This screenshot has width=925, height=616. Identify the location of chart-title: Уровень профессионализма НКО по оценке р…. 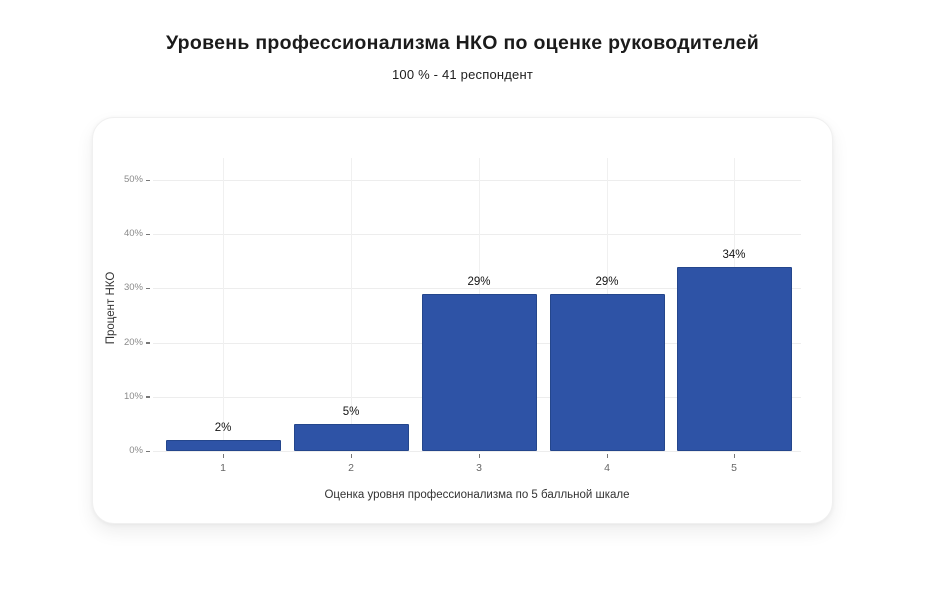
(462, 43).